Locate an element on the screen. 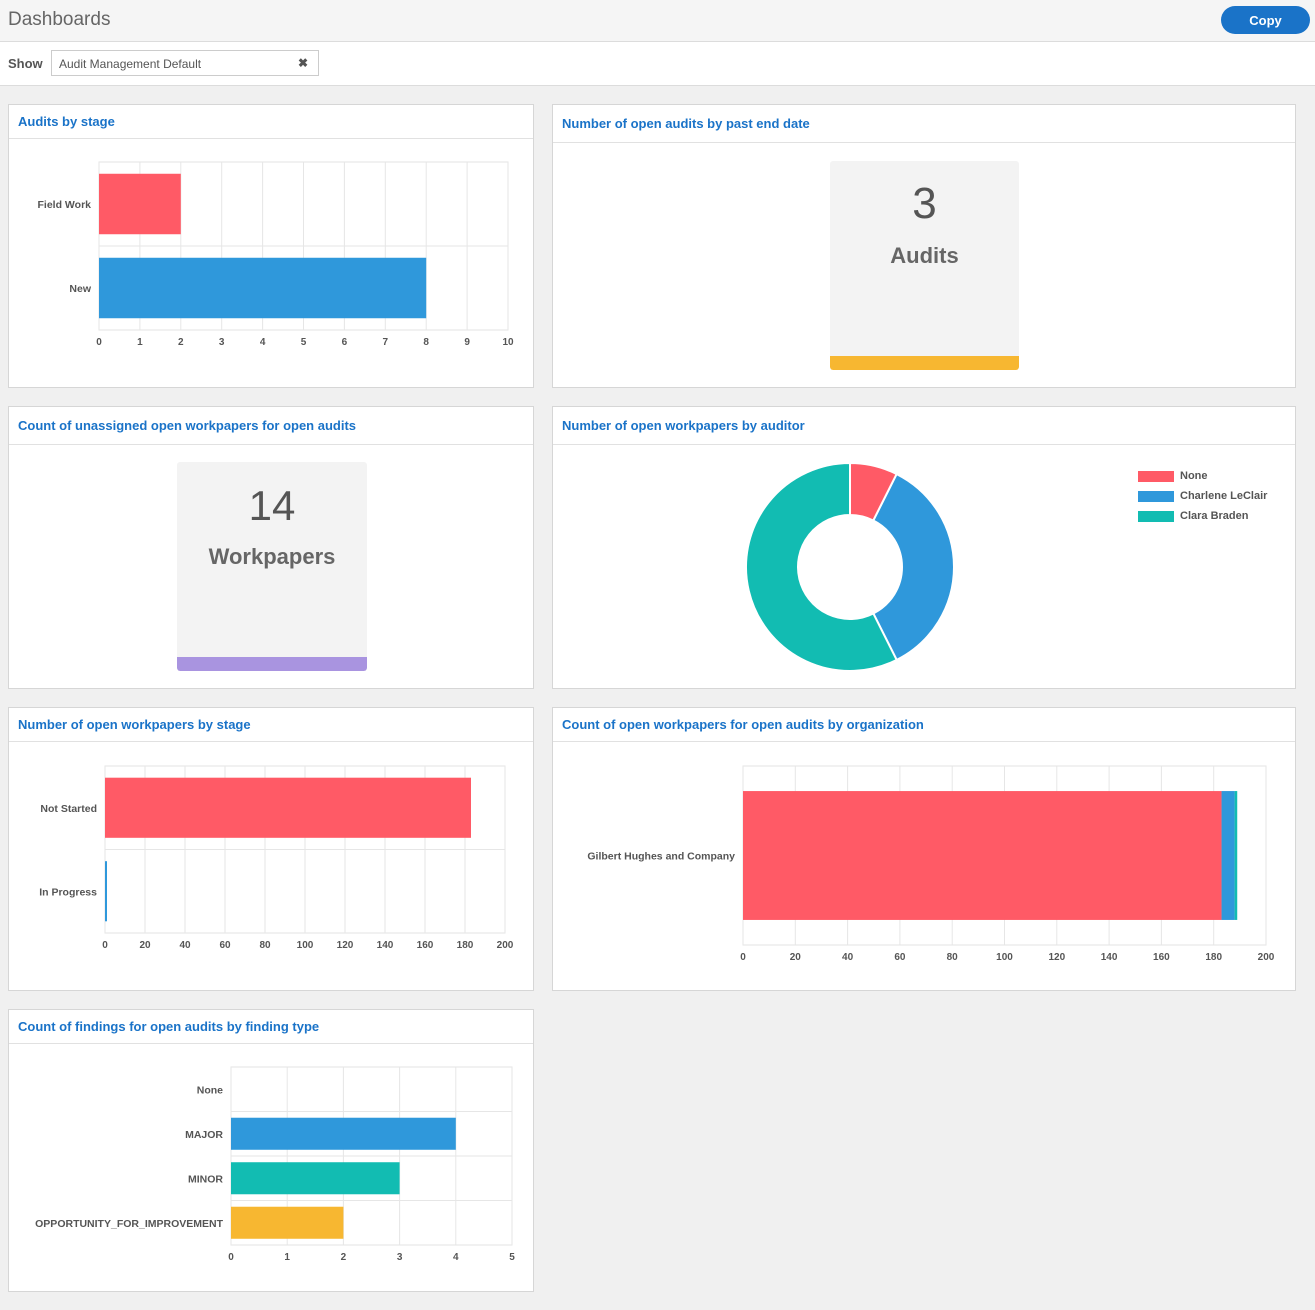 Image resolution: width=1315 pixels, height=1310 pixels. copy-button: Copy is located at coordinates (1265, 20).